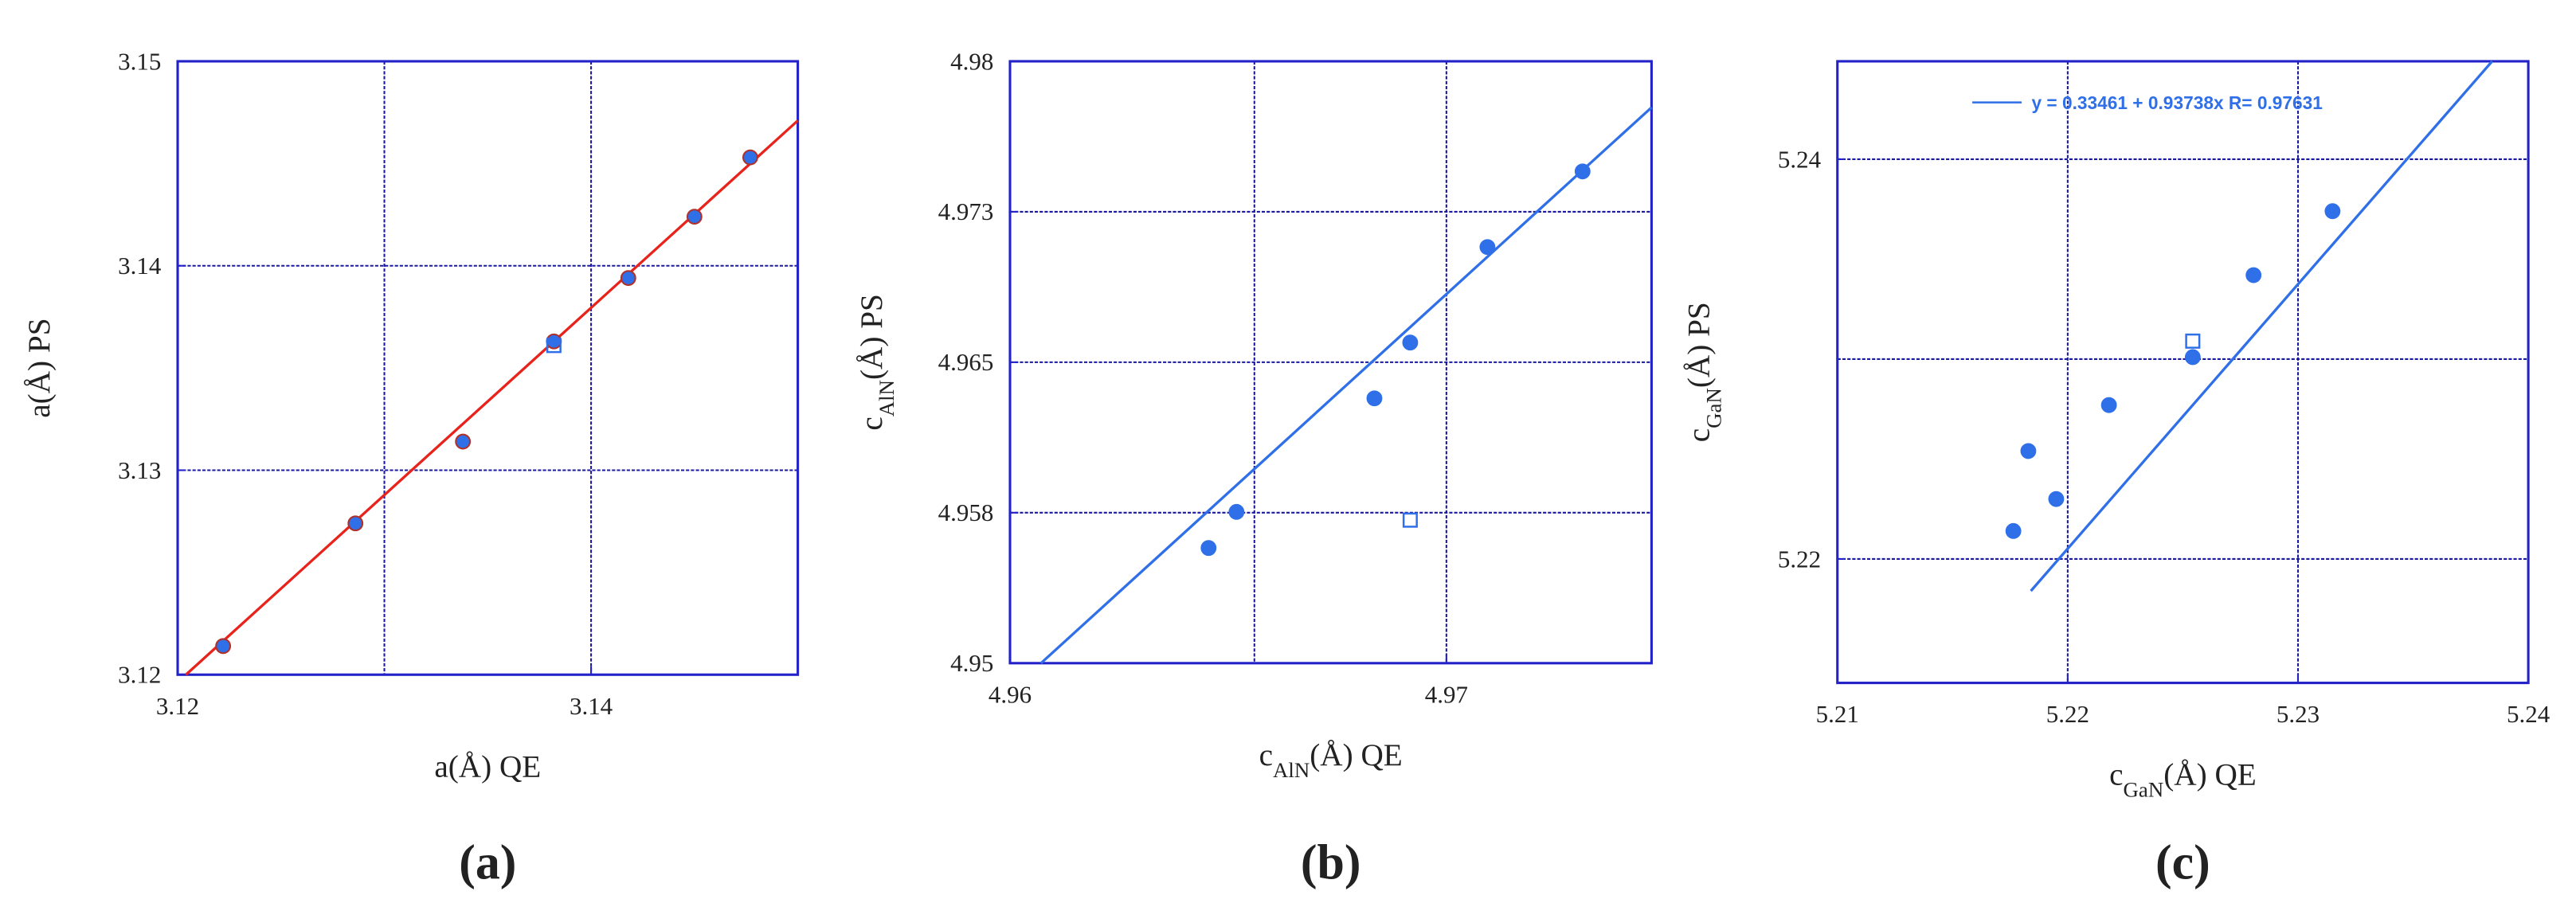 The width and height of the screenshot is (2576, 907). What do you see at coordinates (591, 706) in the screenshot?
I see `x-tick-label: 3.14` at bounding box center [591, 706].